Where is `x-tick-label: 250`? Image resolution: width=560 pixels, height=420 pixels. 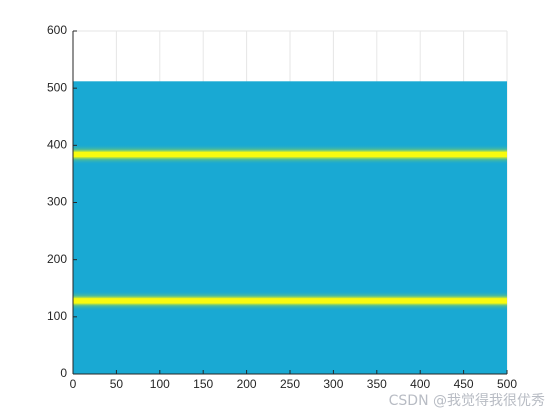 x-tick-label: 250 is located at coordinates (290, 384).